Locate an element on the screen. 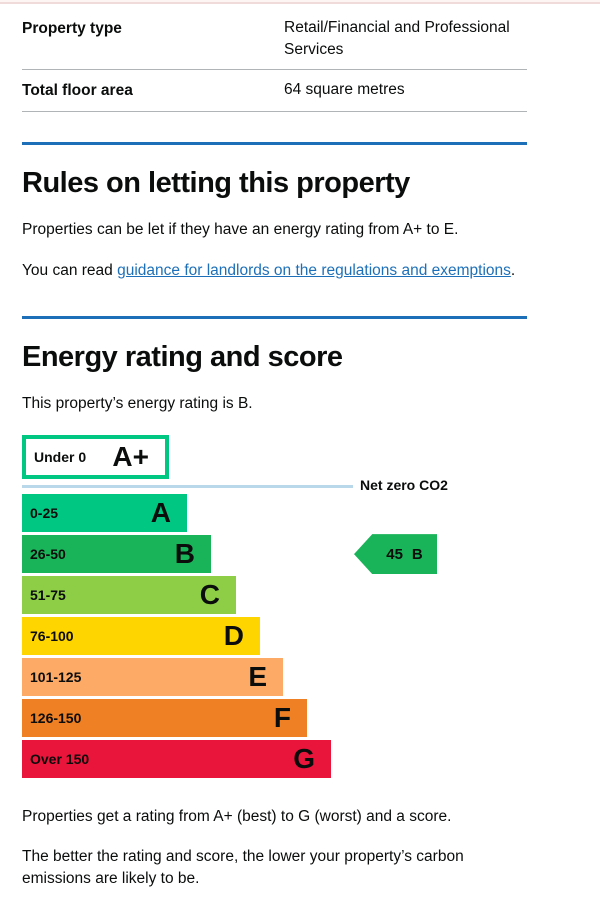  band-letter: B is located at coordinates (184, 554).